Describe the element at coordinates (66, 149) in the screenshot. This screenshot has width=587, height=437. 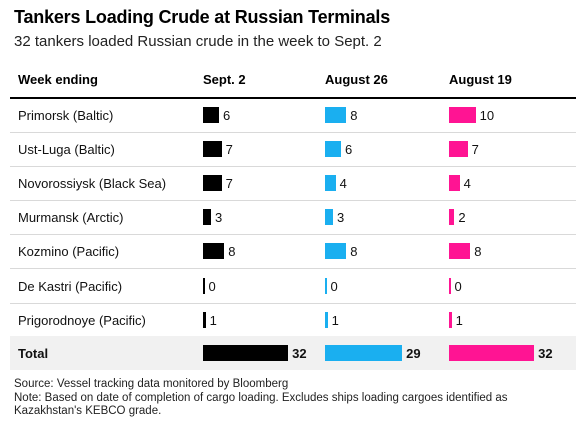
I see `row-label-ust-luga-baltic: Ust-Luga (Baltic)` at that location.